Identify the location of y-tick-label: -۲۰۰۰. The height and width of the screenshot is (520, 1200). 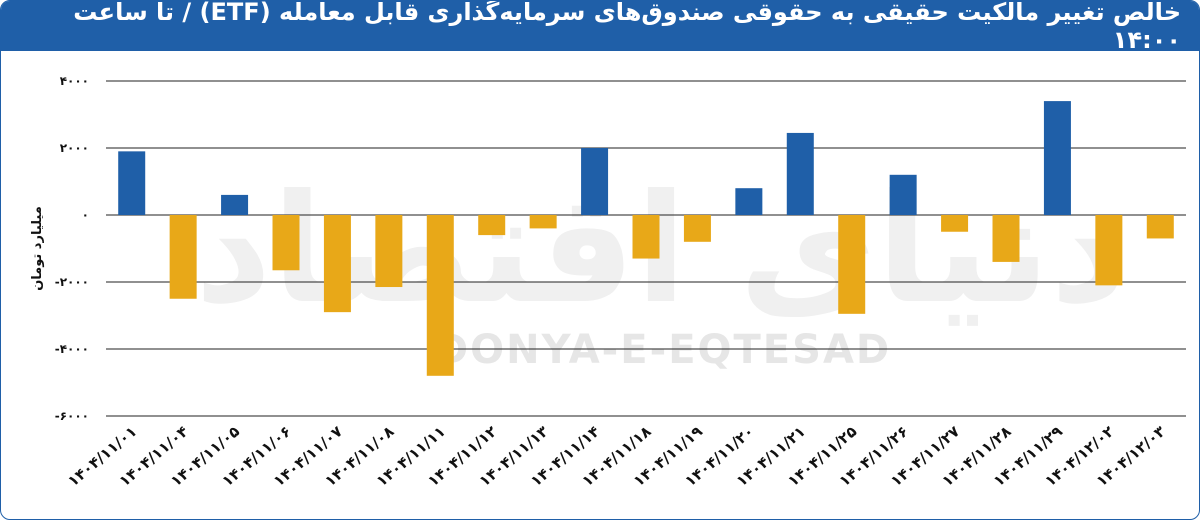
(72, 282).